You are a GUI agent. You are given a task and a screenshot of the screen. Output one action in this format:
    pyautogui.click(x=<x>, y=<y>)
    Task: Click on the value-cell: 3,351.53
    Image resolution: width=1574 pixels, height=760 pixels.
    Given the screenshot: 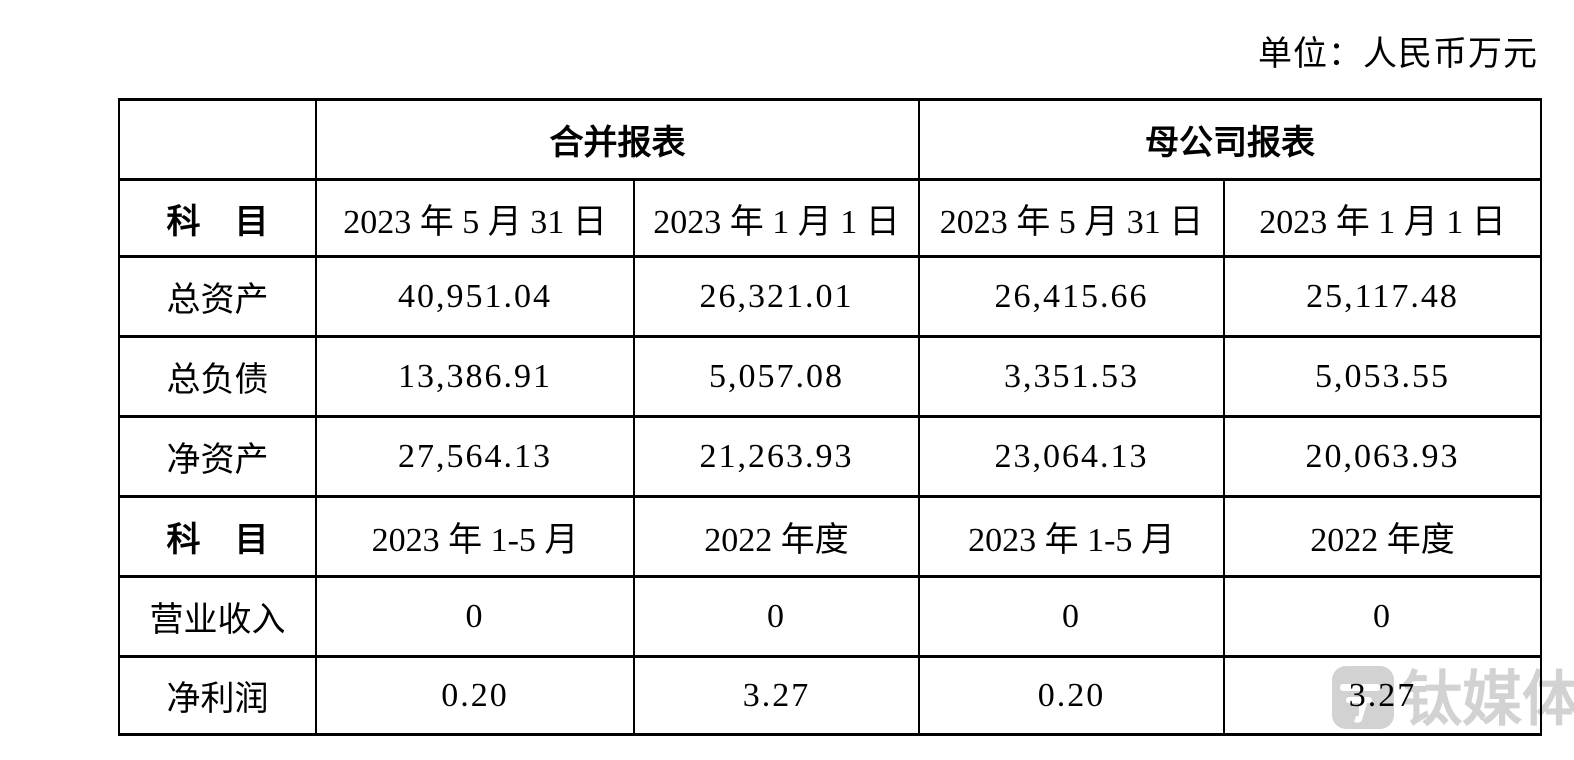 What is the action you would take?
    pyautogui.click(x=1071, y=376)
    